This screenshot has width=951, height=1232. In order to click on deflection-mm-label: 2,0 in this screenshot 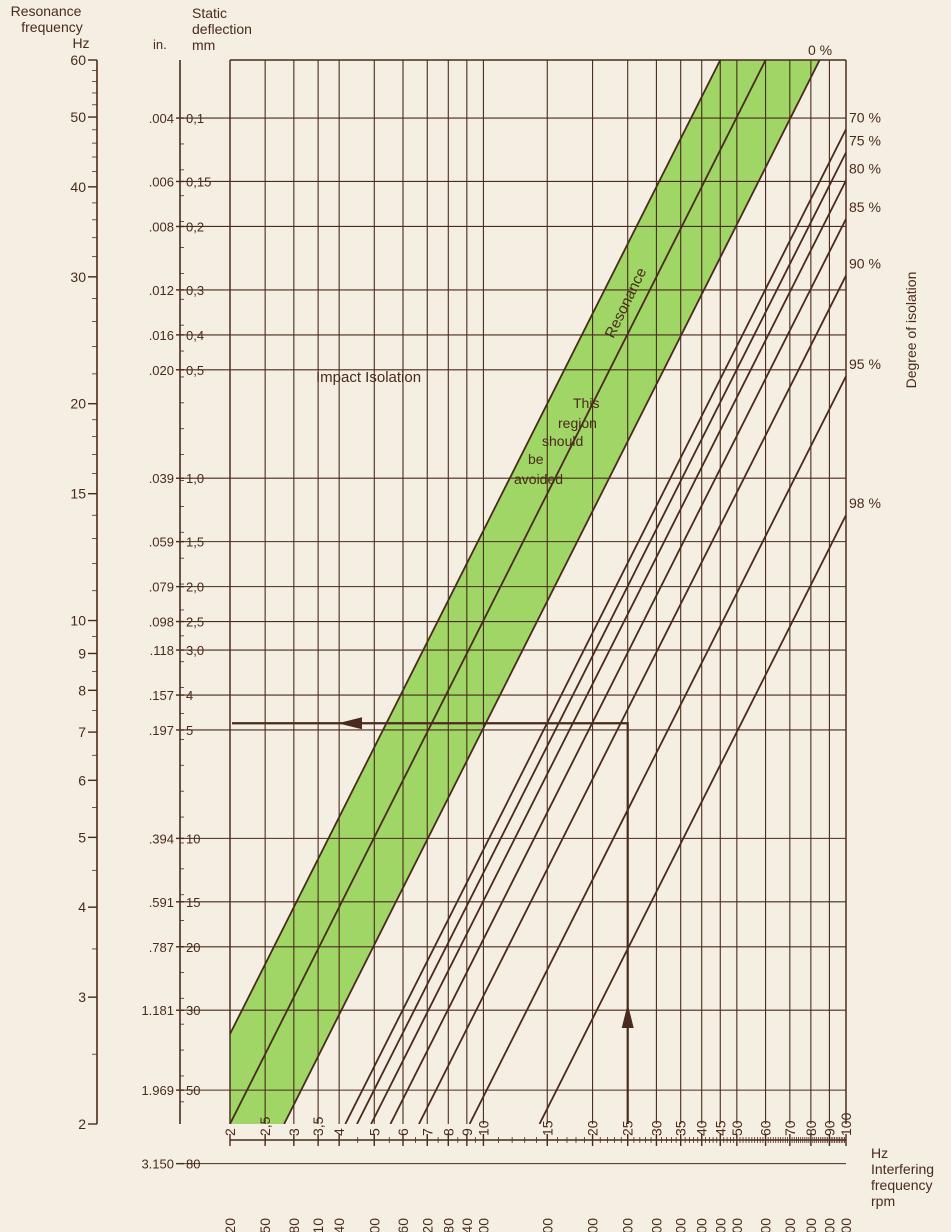, I will do `click(195, 587)`.